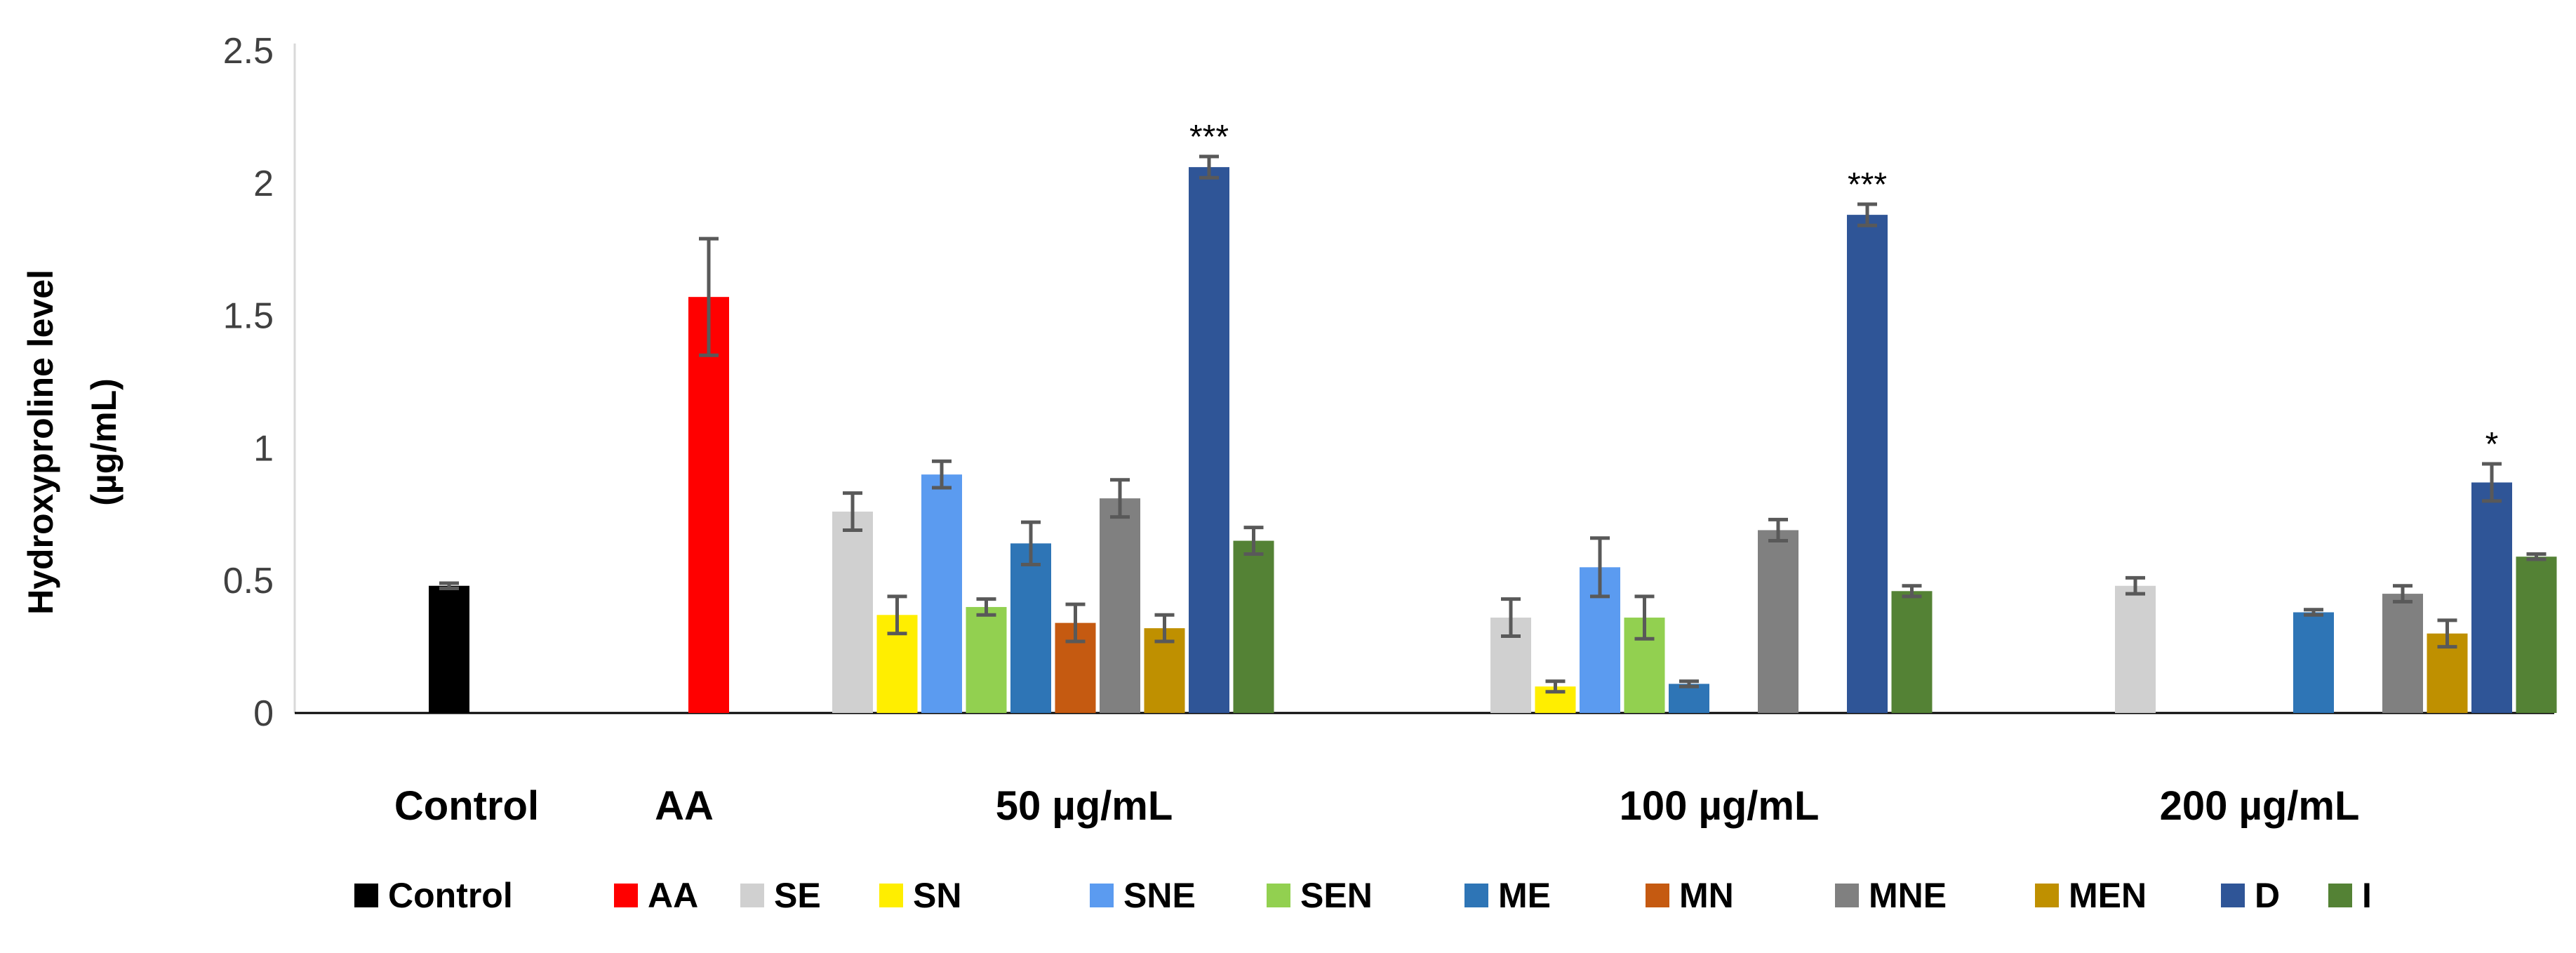 The image size is (2576, 953). I want to click on y-tick-label-1: 0.5, so click(249, 581).